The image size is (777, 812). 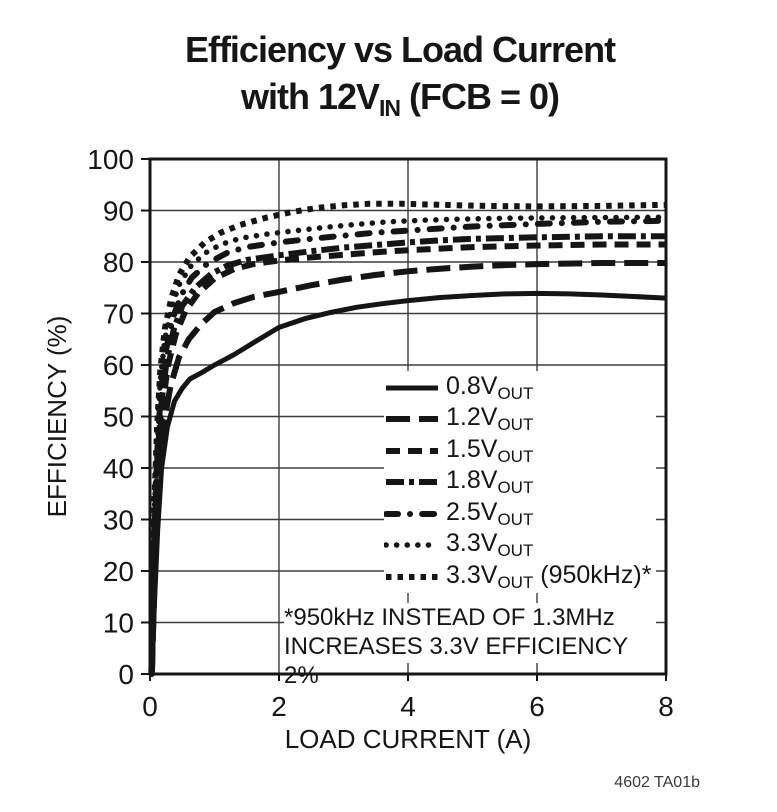 I want to click on y-tick-label: 0, so click(x=126, y=674).